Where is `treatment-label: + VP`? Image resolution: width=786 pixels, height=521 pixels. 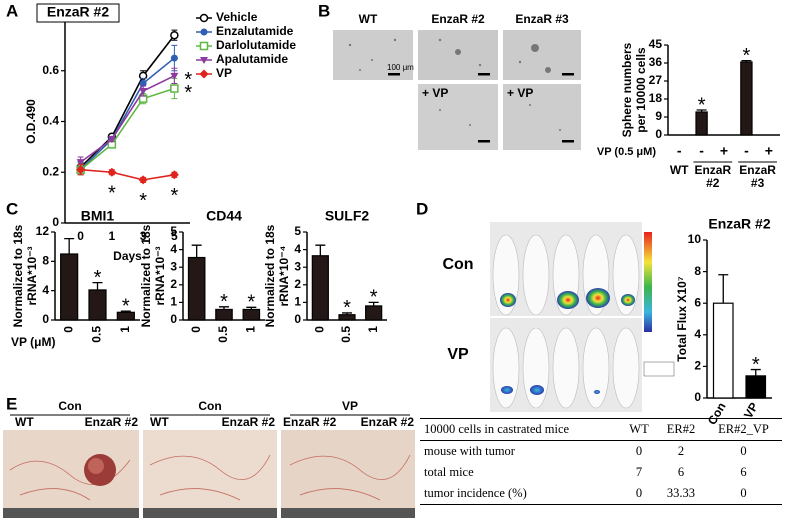
treatment-label: + VP is located at coordinates (435, 93).